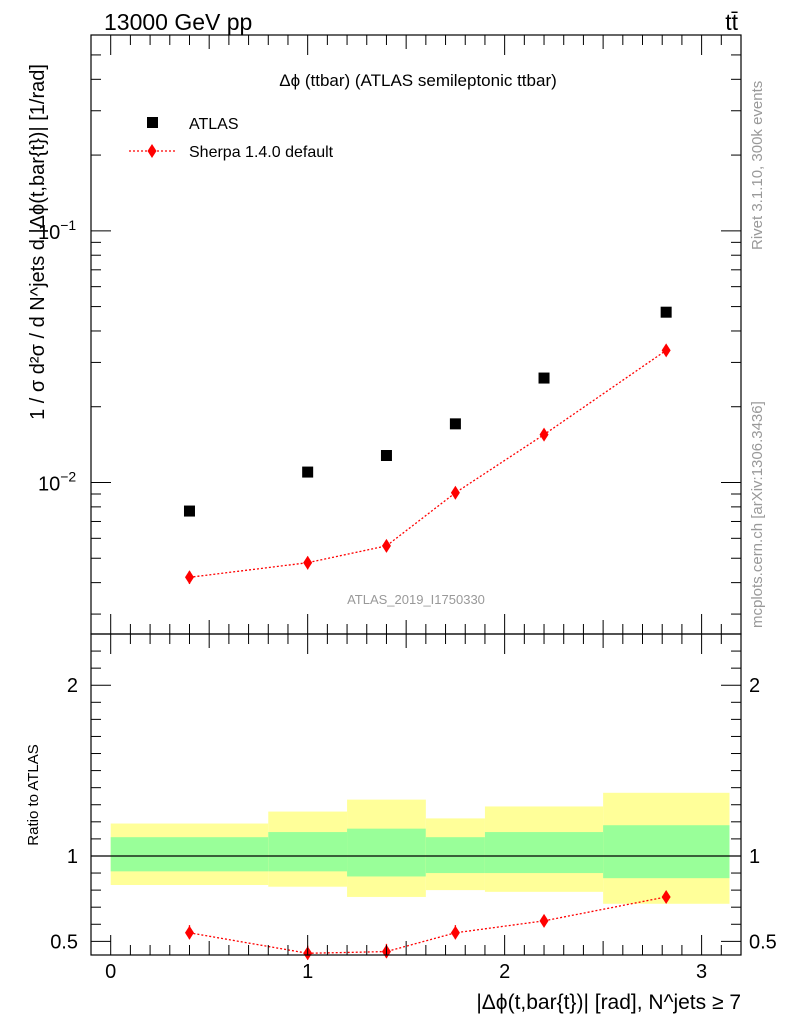  I want to click on x-tick-label: 2, so click(504, 972).